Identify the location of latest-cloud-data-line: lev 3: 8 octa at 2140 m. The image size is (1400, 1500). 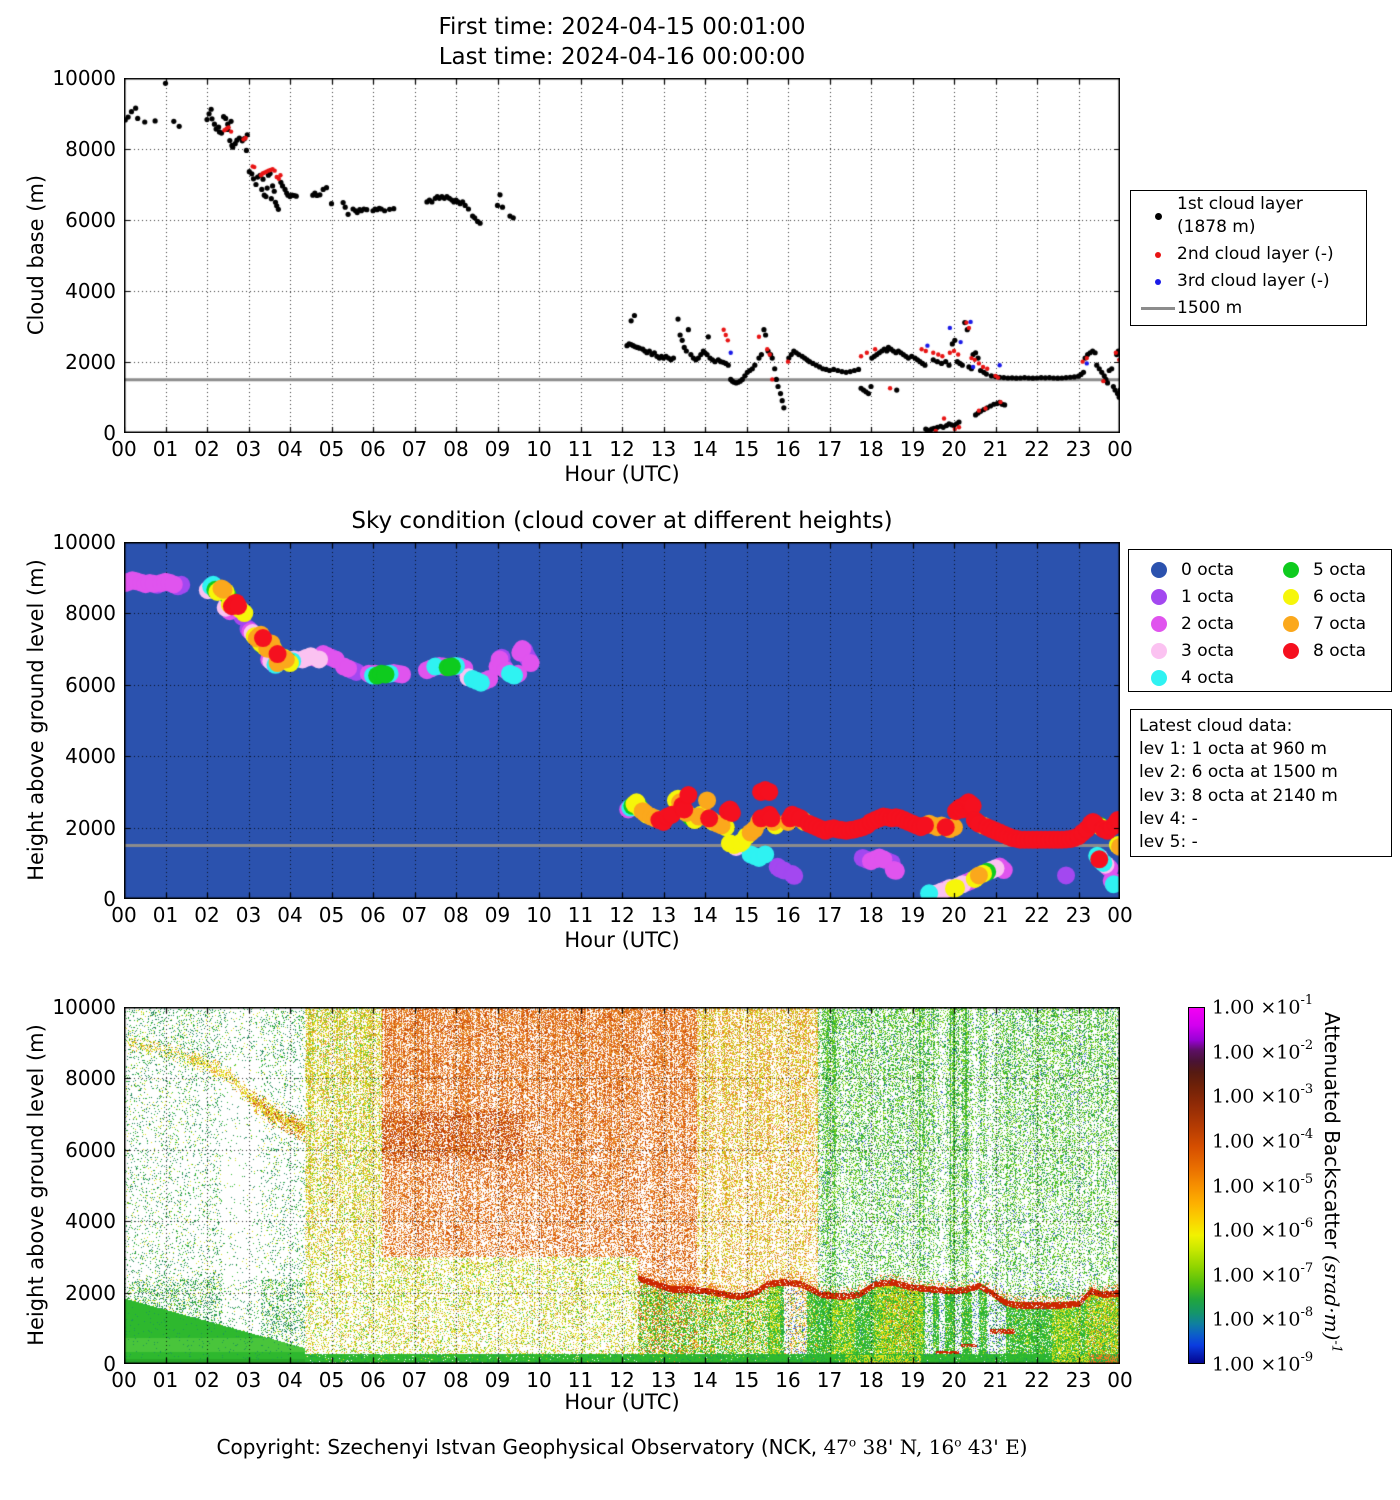
(1238, 795).